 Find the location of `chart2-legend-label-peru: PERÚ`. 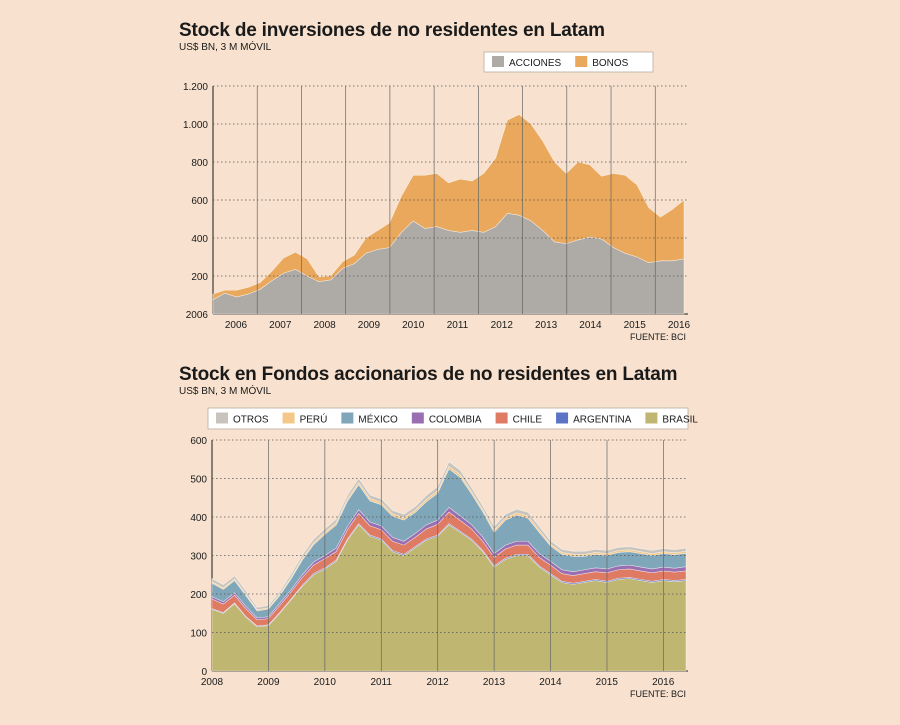

chart2-legend-label-peru: PERÚ is located at coordinates (314, 419).